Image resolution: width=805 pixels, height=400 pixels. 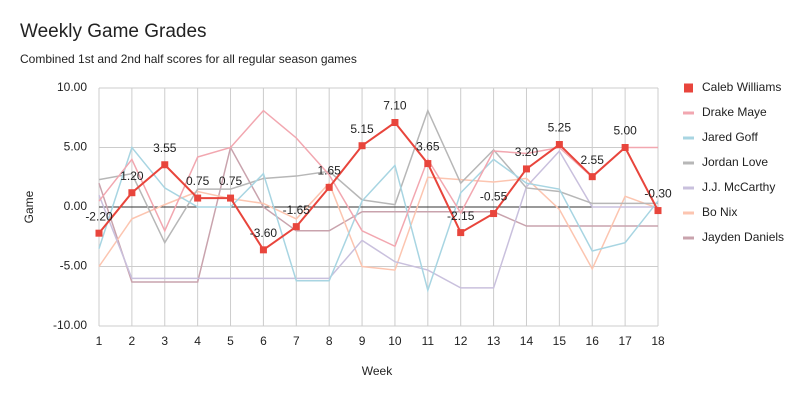 I want to click on x-tick-label: 10, so click(x=395, y=341).